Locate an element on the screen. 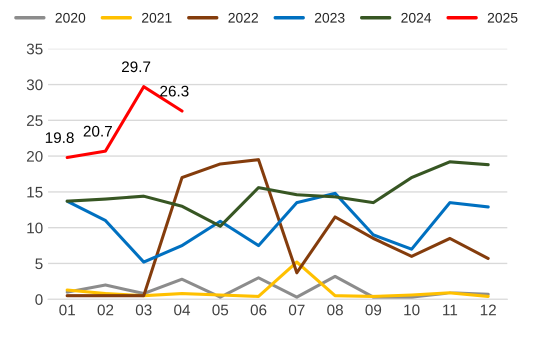 The height and width of the screenshot is (348, 534). x-tick-label: 11 is located at coordinates (450, 310).